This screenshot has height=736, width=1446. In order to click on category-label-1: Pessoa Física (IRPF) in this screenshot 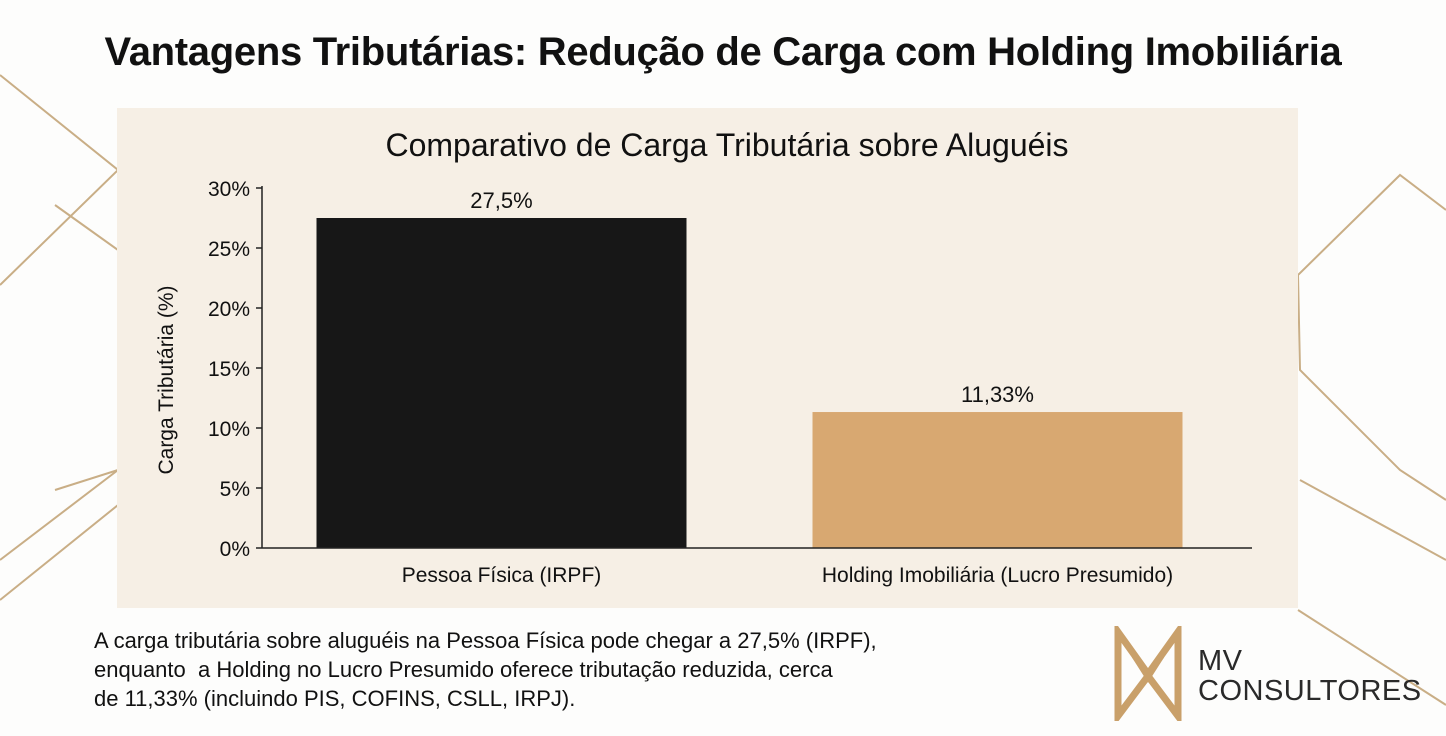, I will do `click(502, 575)`.